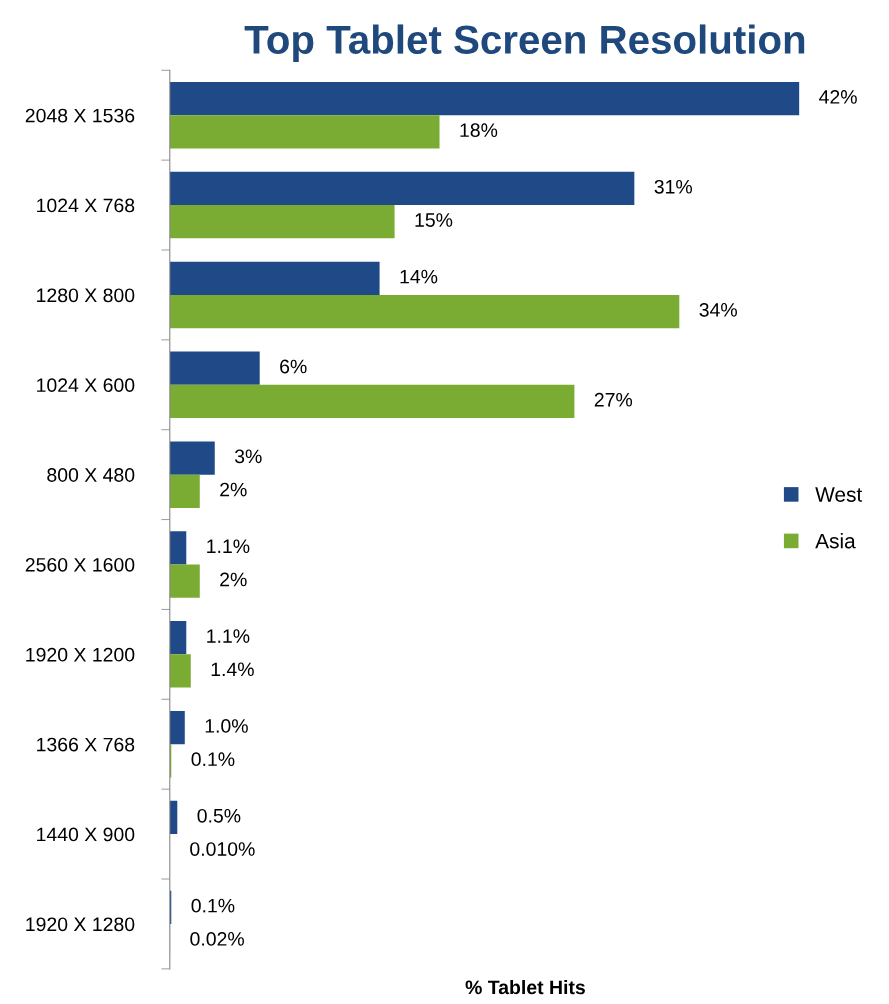 Image resolution: width=889 pixels, height=1004 pixels. Describe the element at coordinates (86, 744) in the screenshot. I see `y-tick-label: 1366 X 768` at that location.